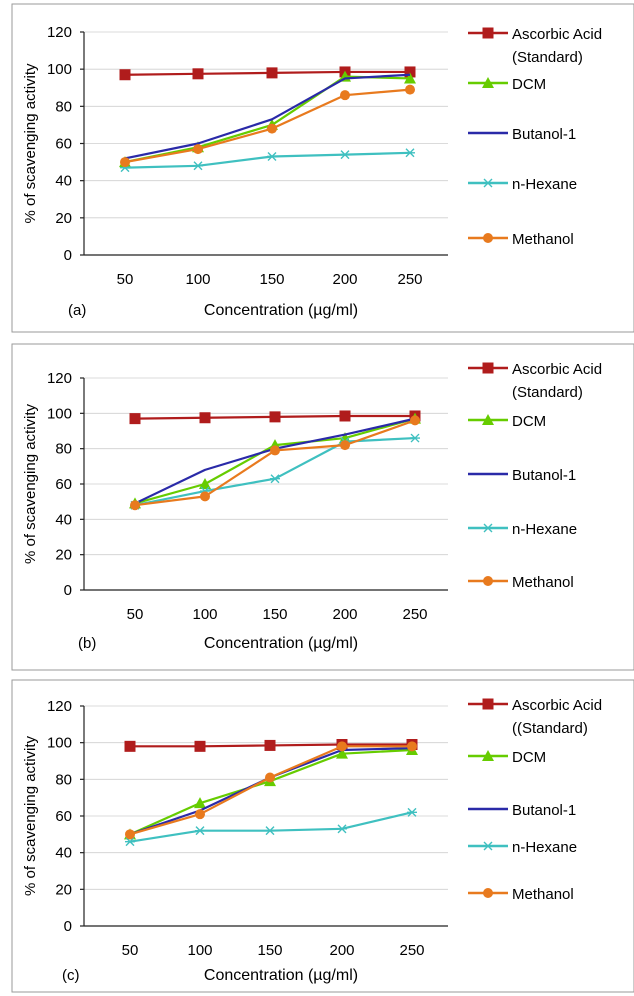 The image size is (634, 996). Describe the element at coordinates (411, 950) in the screenshot. I see `x-tick-label: 250` at that location.